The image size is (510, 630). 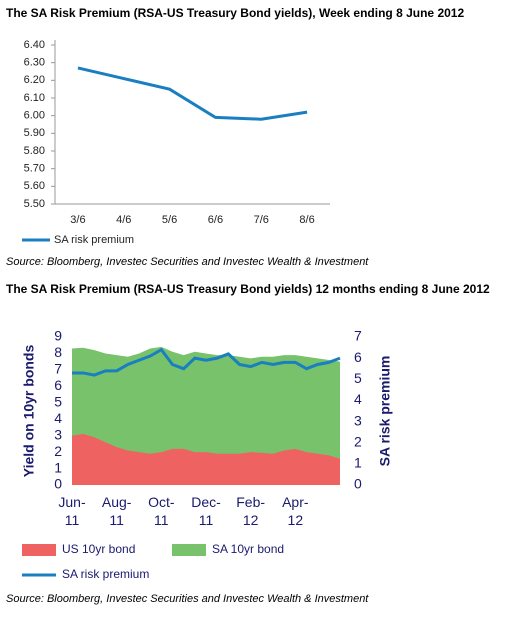 What do you see at coordinates (58, 418) in the screenshot?
I see `y-tick-label: 4` at bounding box center [58, 418].